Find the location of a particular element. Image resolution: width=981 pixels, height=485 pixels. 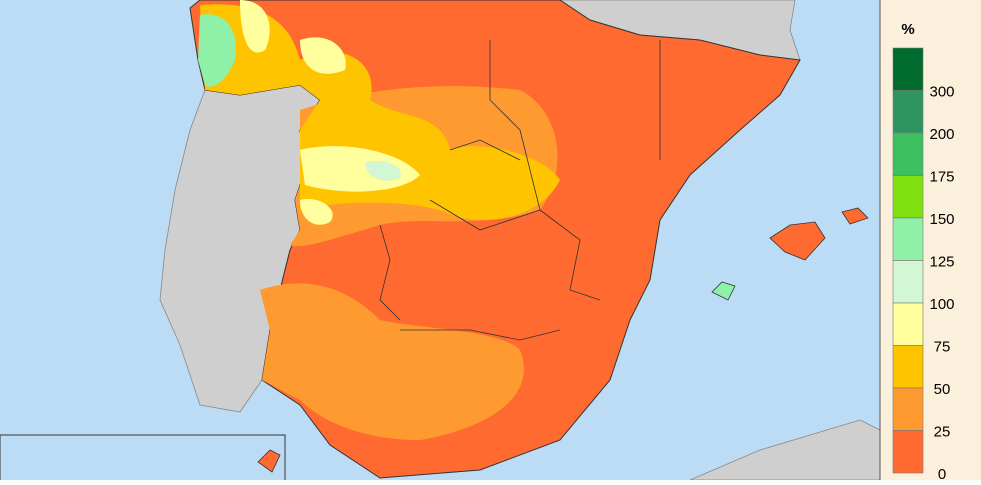

legend: 300 200 175 150 125 100 75 50 25 0 is located at coordinates (923, 265).